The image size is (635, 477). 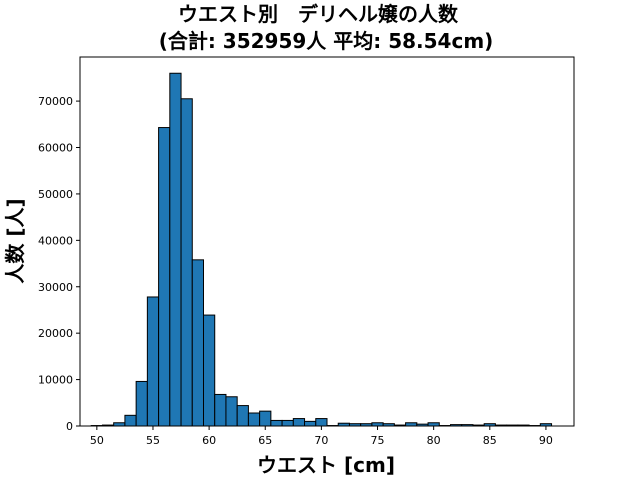 I want to click on x-tick-label: 65, so click(x=265, y=440).